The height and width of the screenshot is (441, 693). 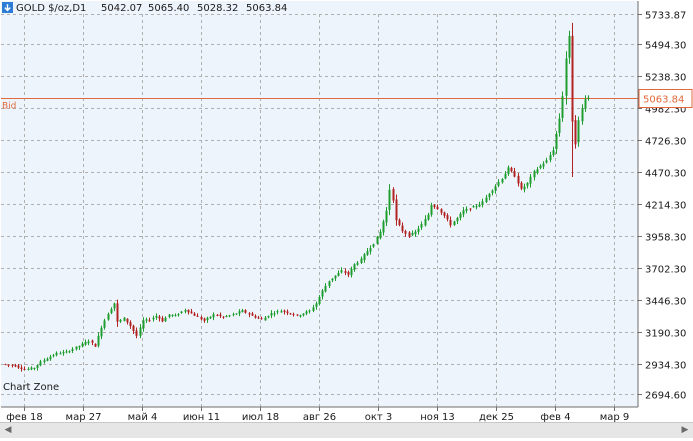 I want to click on price-tick-label: 3190.30, so click(x=665, y=334).